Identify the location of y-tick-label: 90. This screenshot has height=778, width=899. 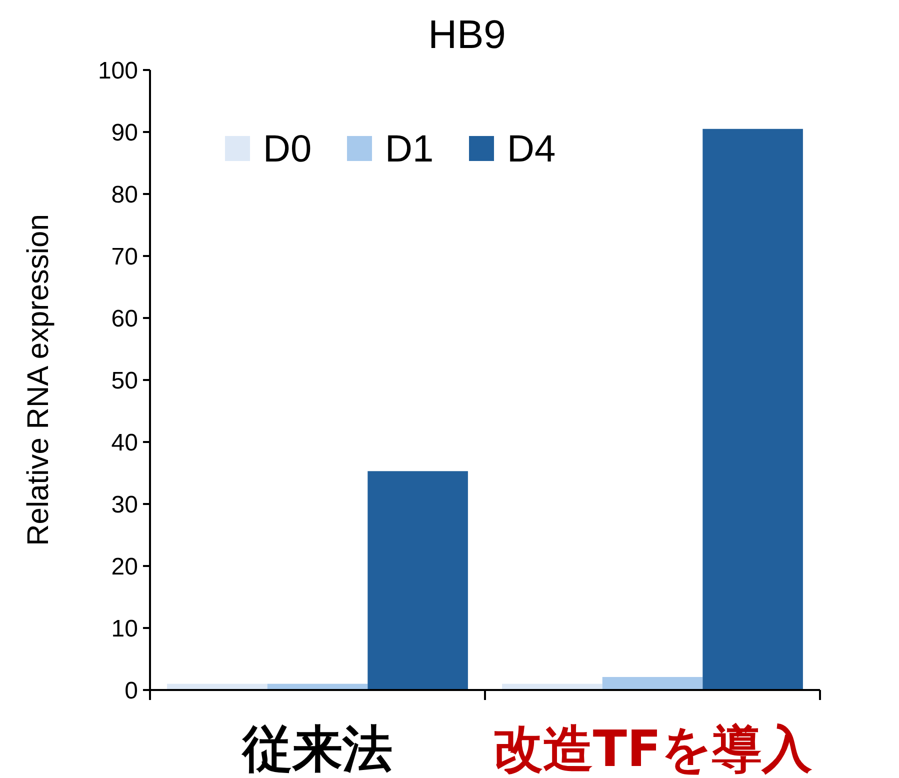
(124, 132).